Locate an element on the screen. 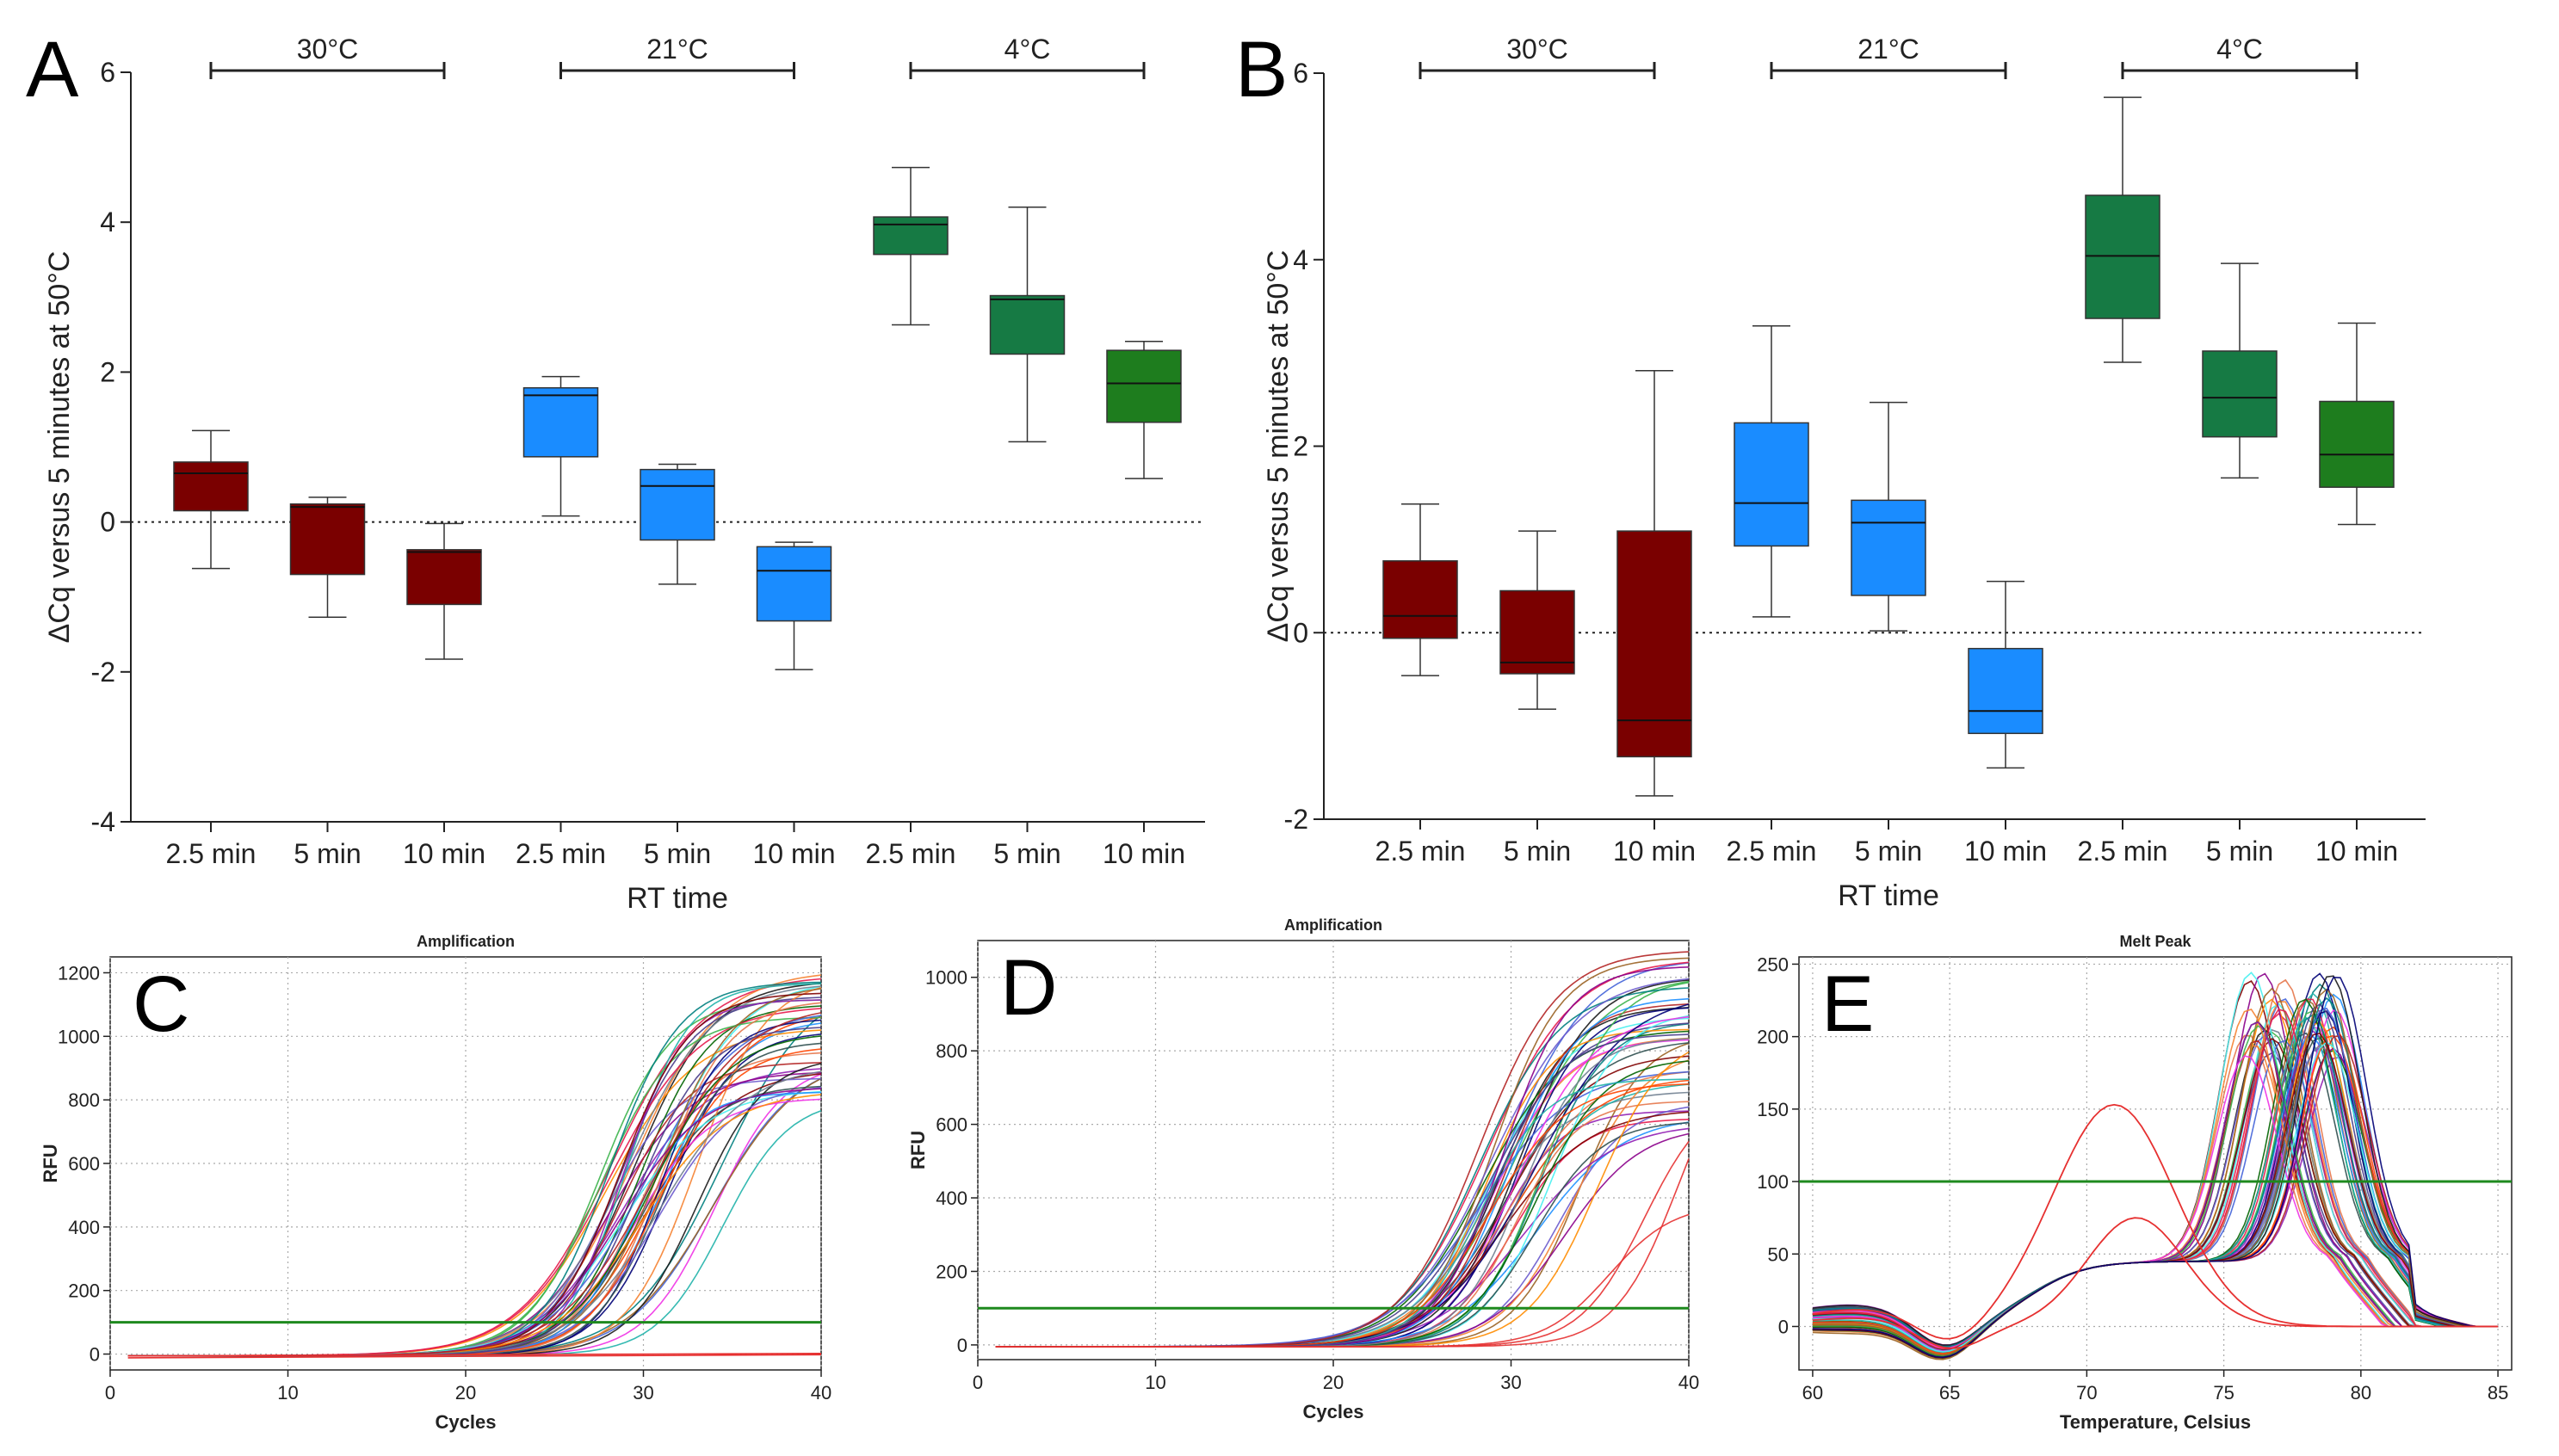 This screenshot has height=1456, width=2559. x-tick-label: 65 is located at coordinates (1949, 1393).